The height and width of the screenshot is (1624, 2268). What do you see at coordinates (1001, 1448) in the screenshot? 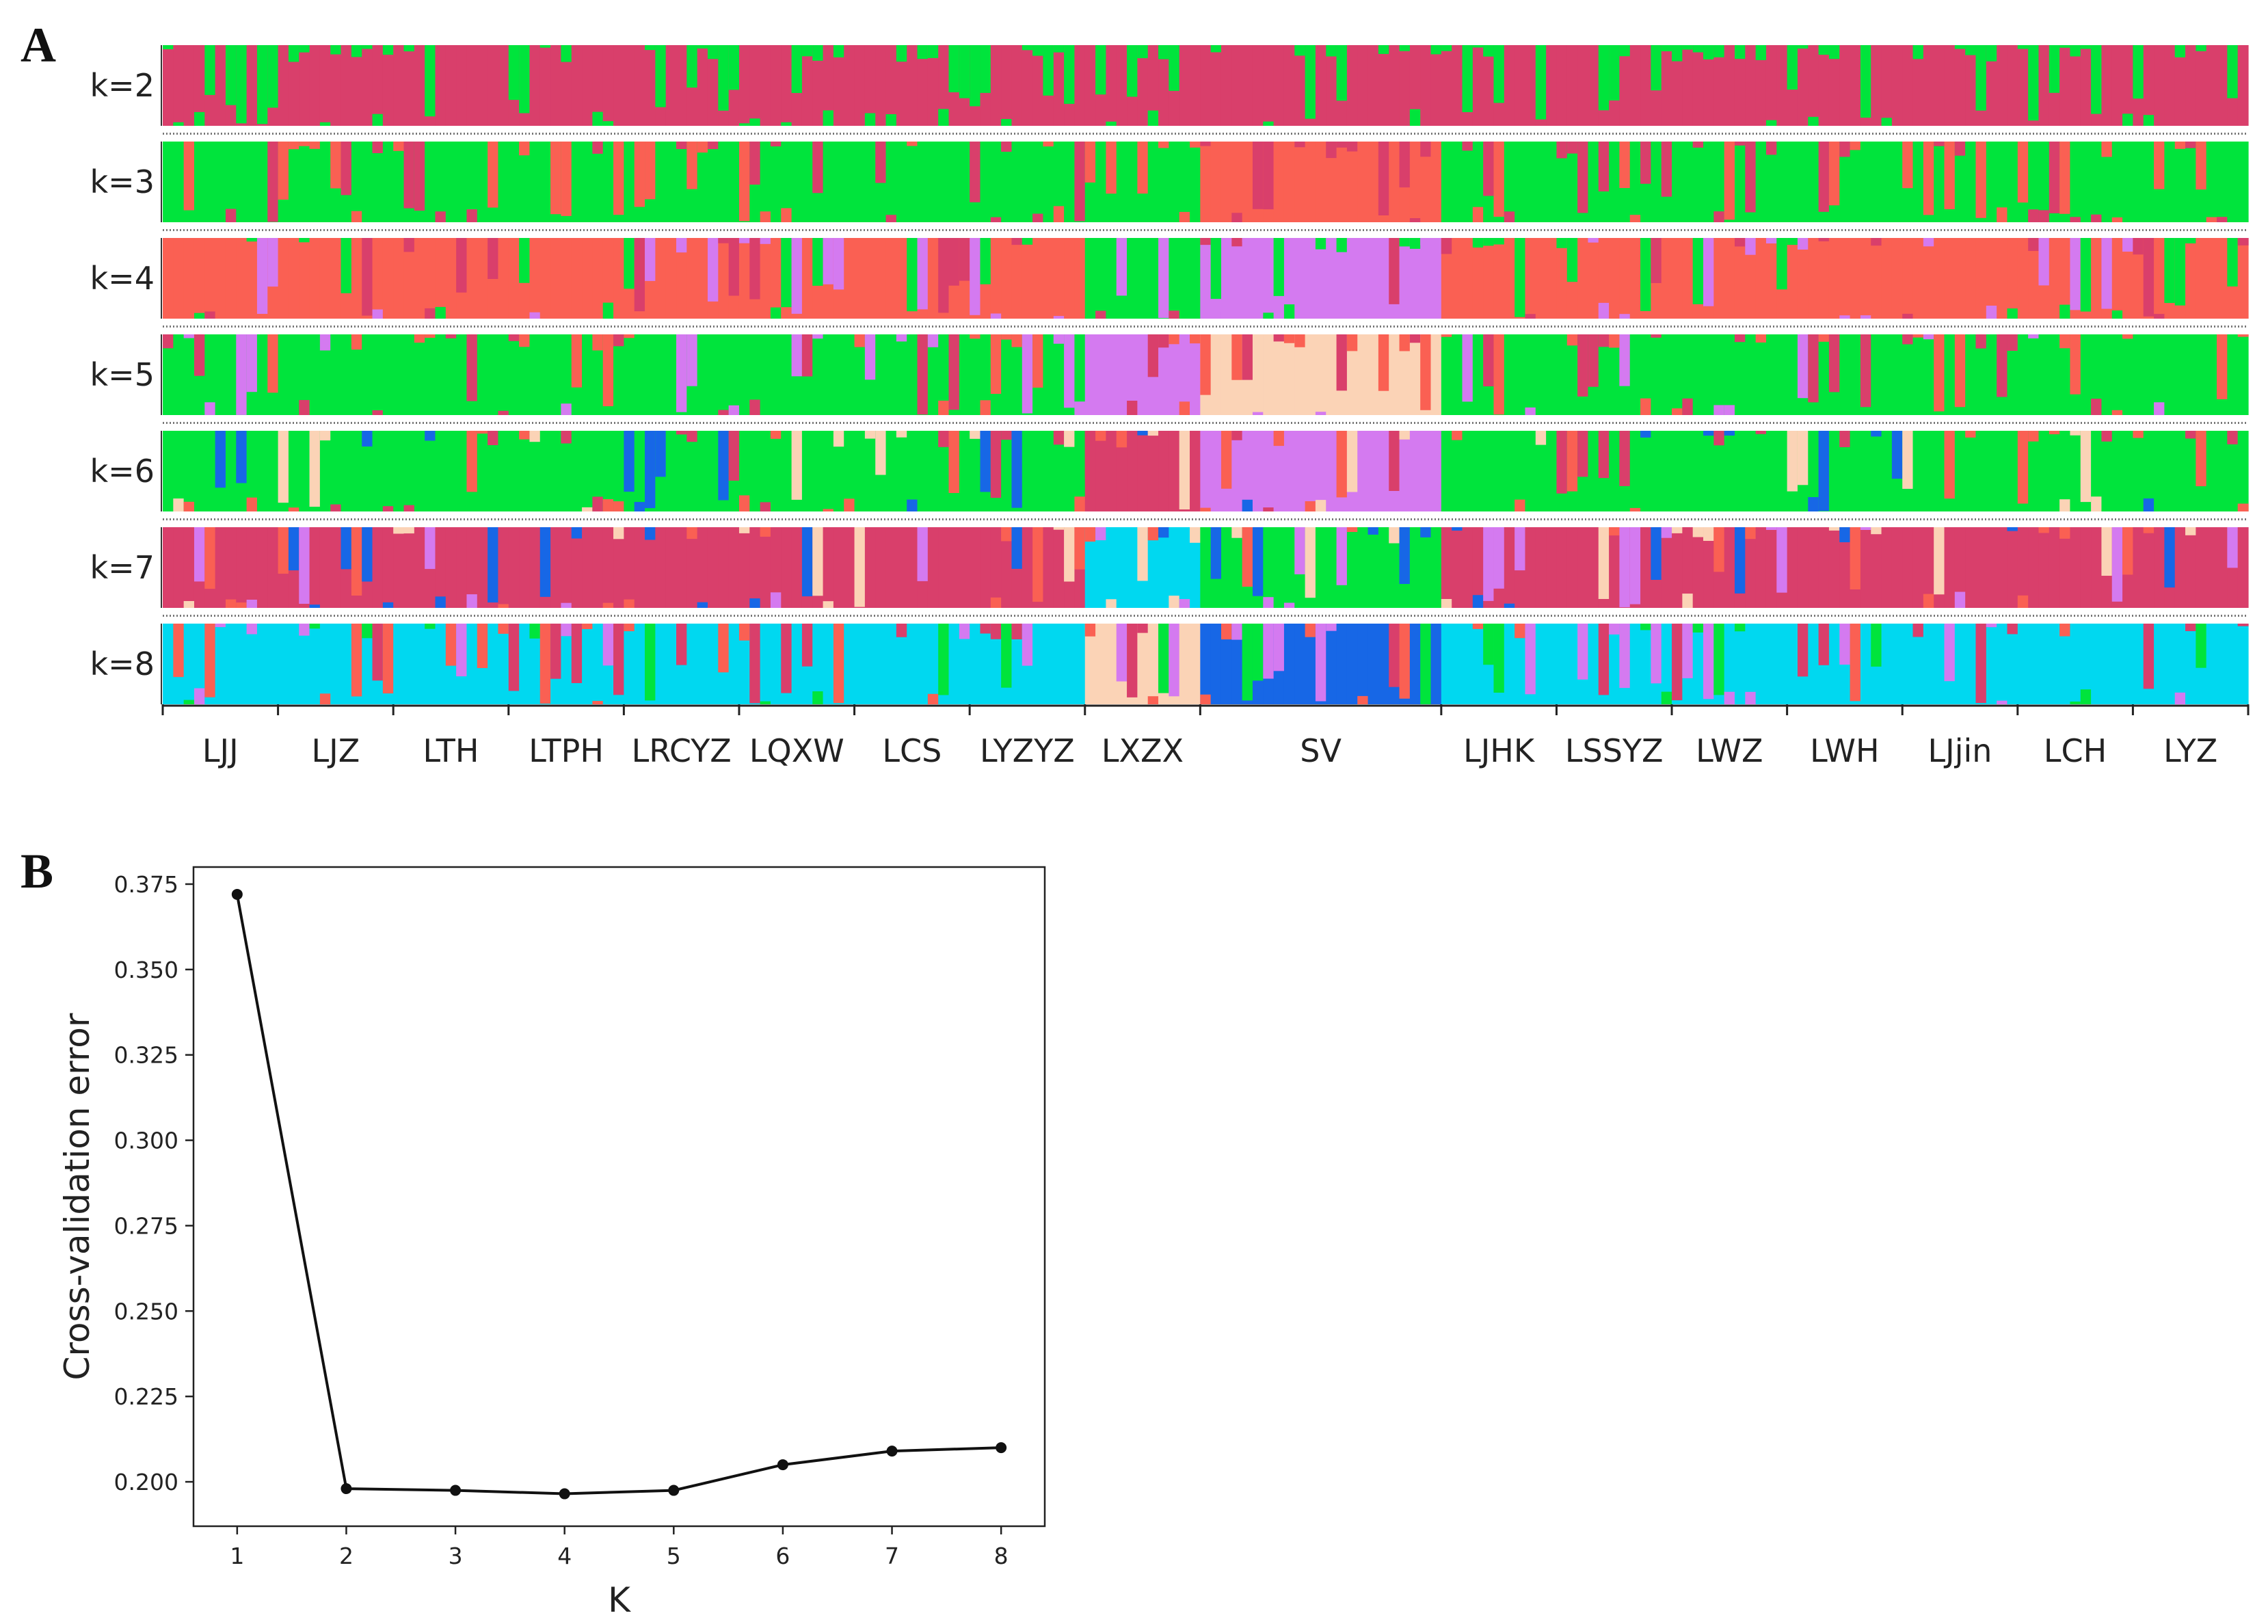
I see `cv-error-point` at bounding box center [1001, 1448].